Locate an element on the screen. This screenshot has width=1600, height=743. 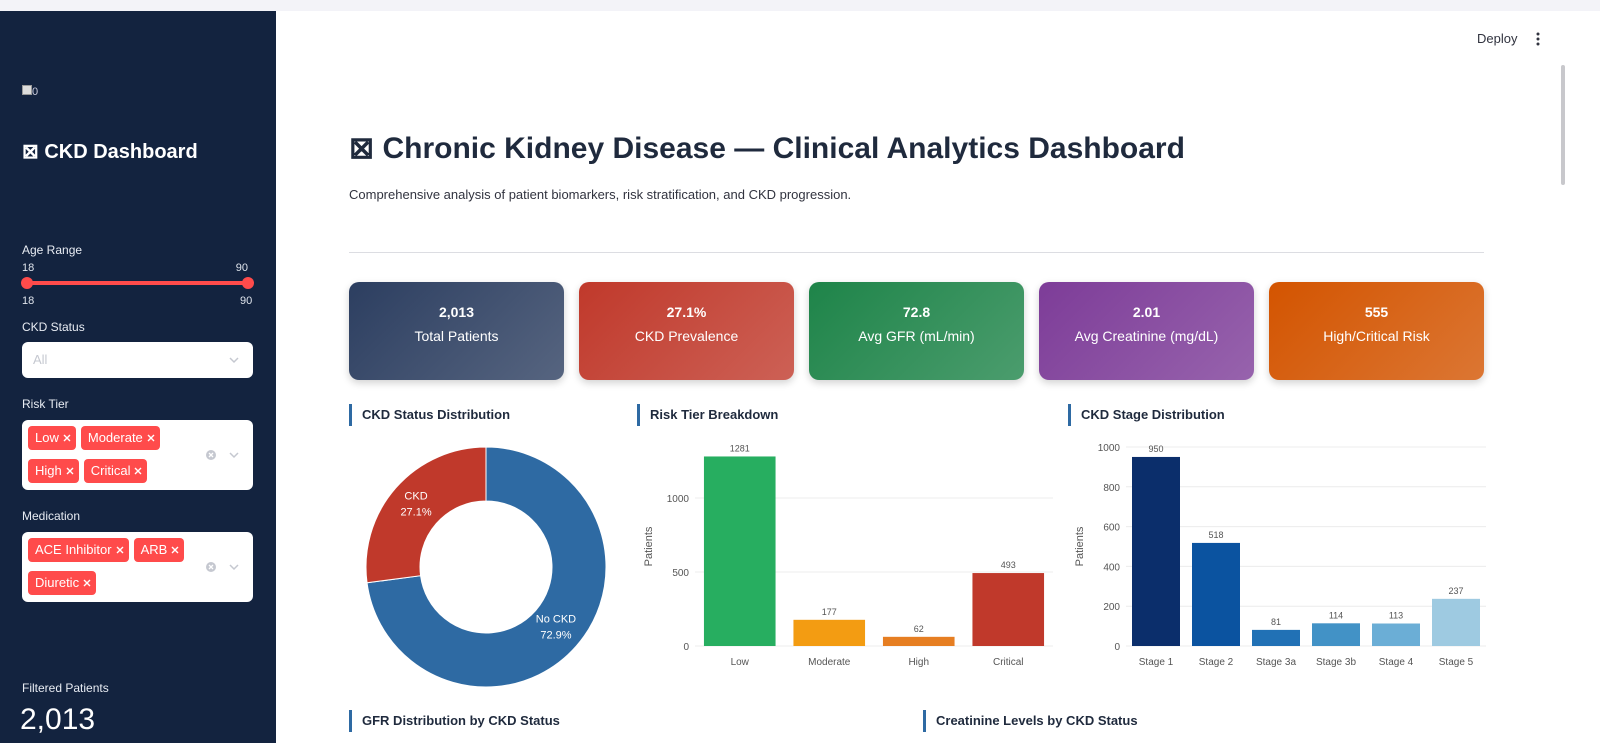
tag: Moderate is located at coordinates (120, 438).